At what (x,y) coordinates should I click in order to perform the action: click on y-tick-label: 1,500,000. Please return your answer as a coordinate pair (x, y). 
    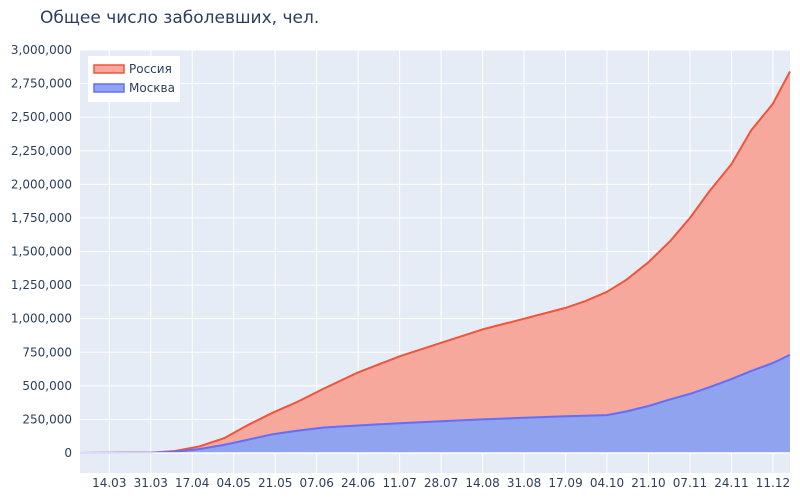
    Looking at the image, I should click on (41, 252).